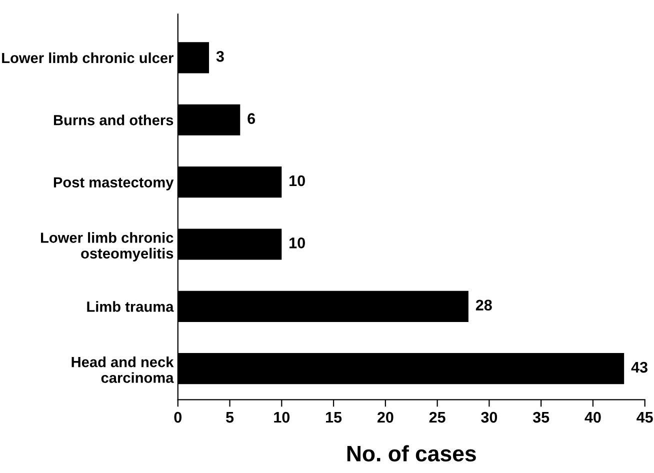 This screenshot has width=654, height=473. I want to click on x-tick-label: 5, so click(230, 417).